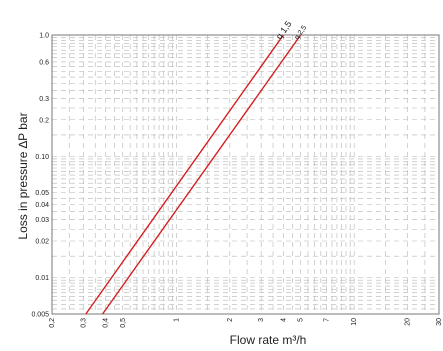 This screenshot has height=351, width=443. I want to click on x-tick-label: 0,3, so click(83, 323).